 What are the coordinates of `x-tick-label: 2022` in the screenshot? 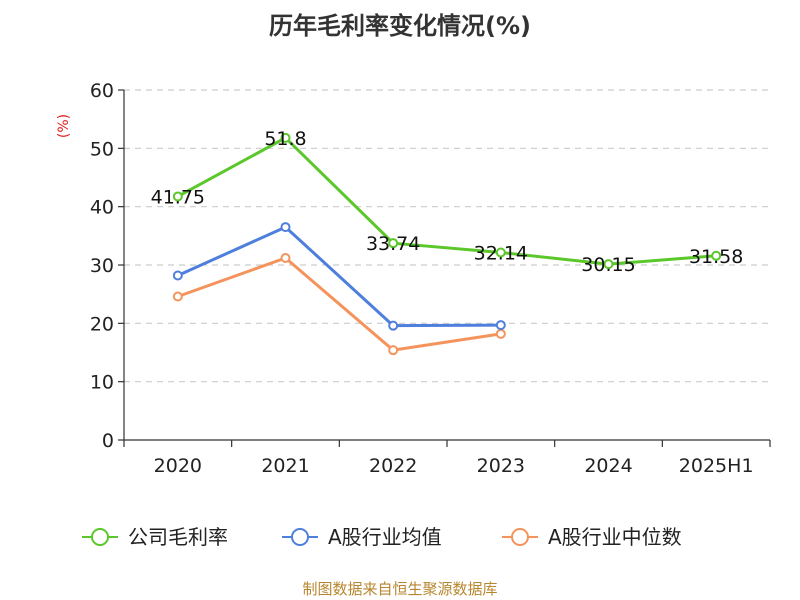 It's located at (393, 466).